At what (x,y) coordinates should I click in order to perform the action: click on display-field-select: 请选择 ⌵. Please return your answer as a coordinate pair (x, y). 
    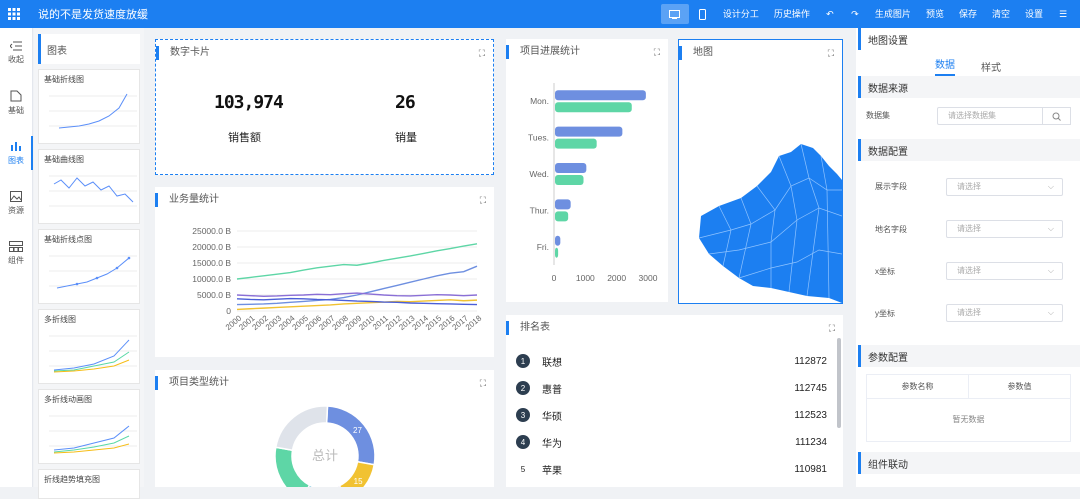
    Looking at the image, I should click on (1004, 187).